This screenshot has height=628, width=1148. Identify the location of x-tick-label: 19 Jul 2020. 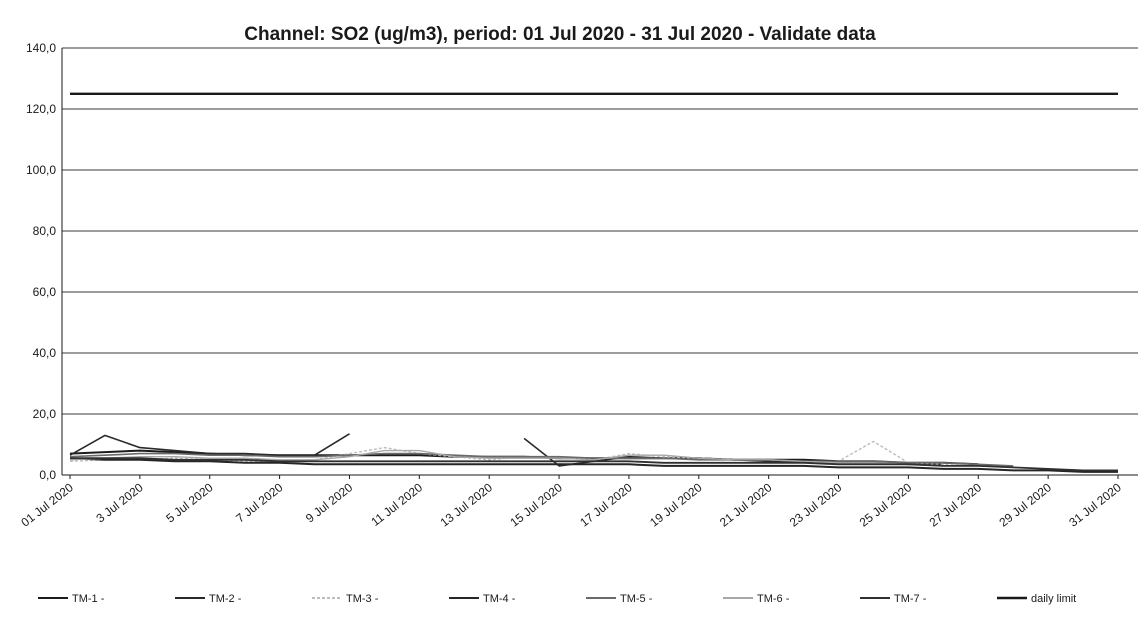
(676, 504).